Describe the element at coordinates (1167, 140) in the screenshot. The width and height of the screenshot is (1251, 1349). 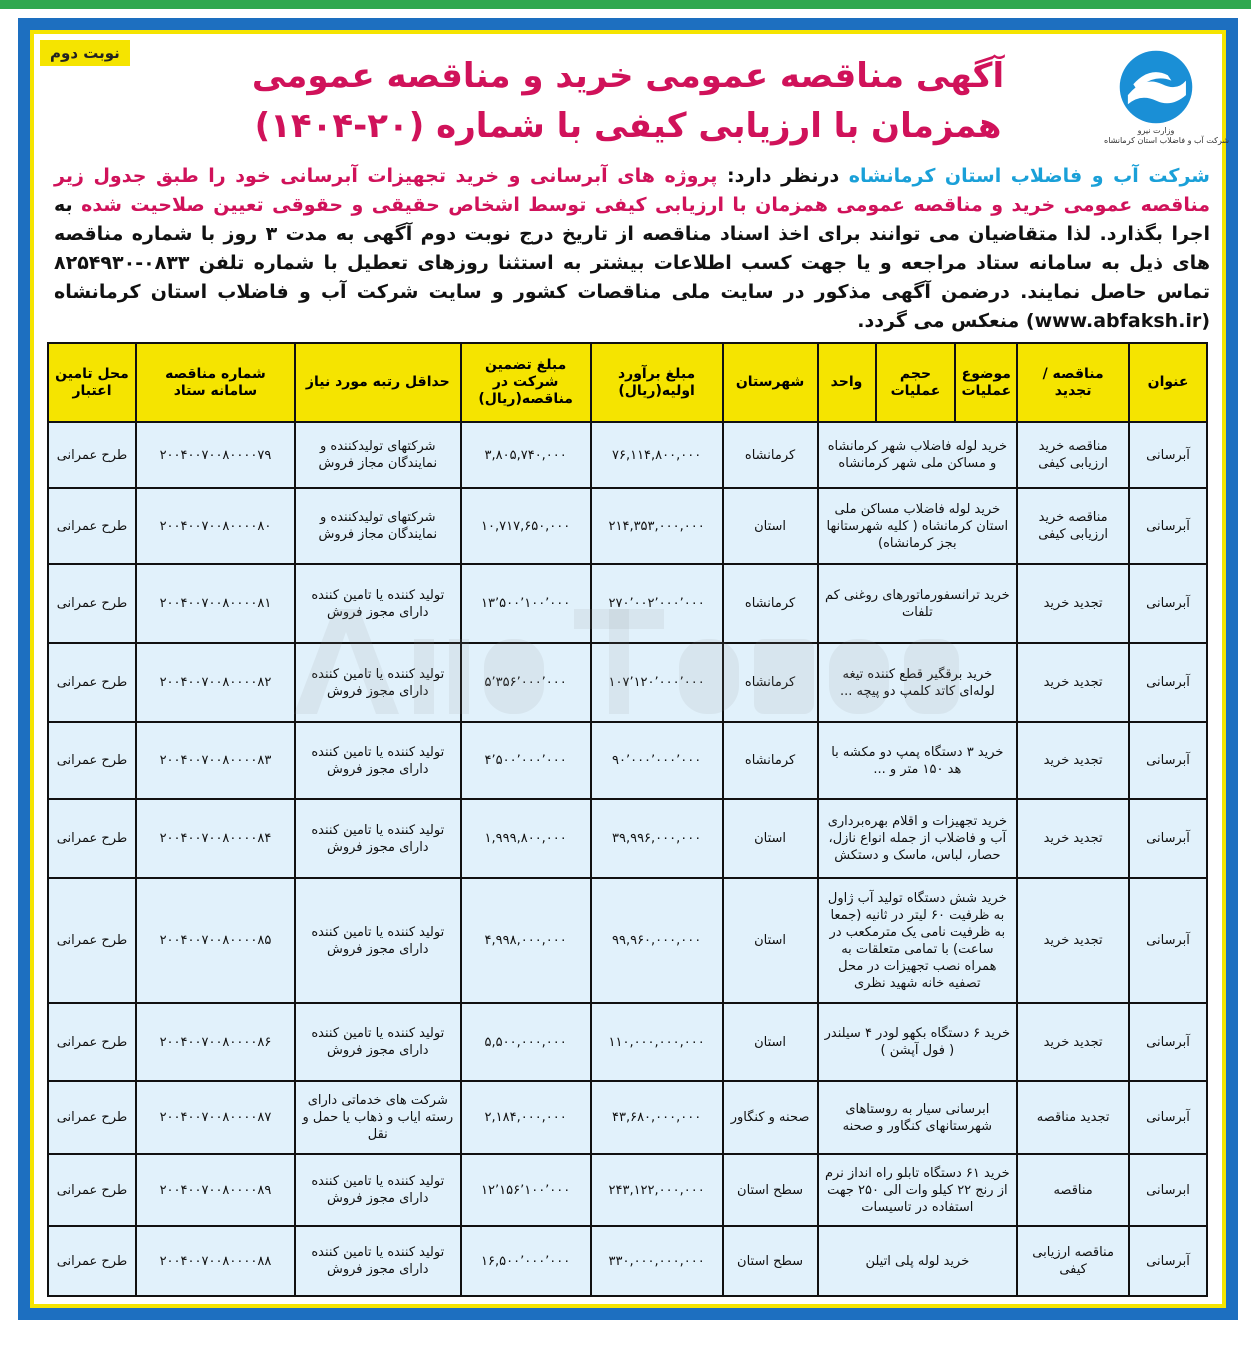
I see `logo-caption-2: شرکت آب و فاضلاب استان کرمانشاه` at that location.